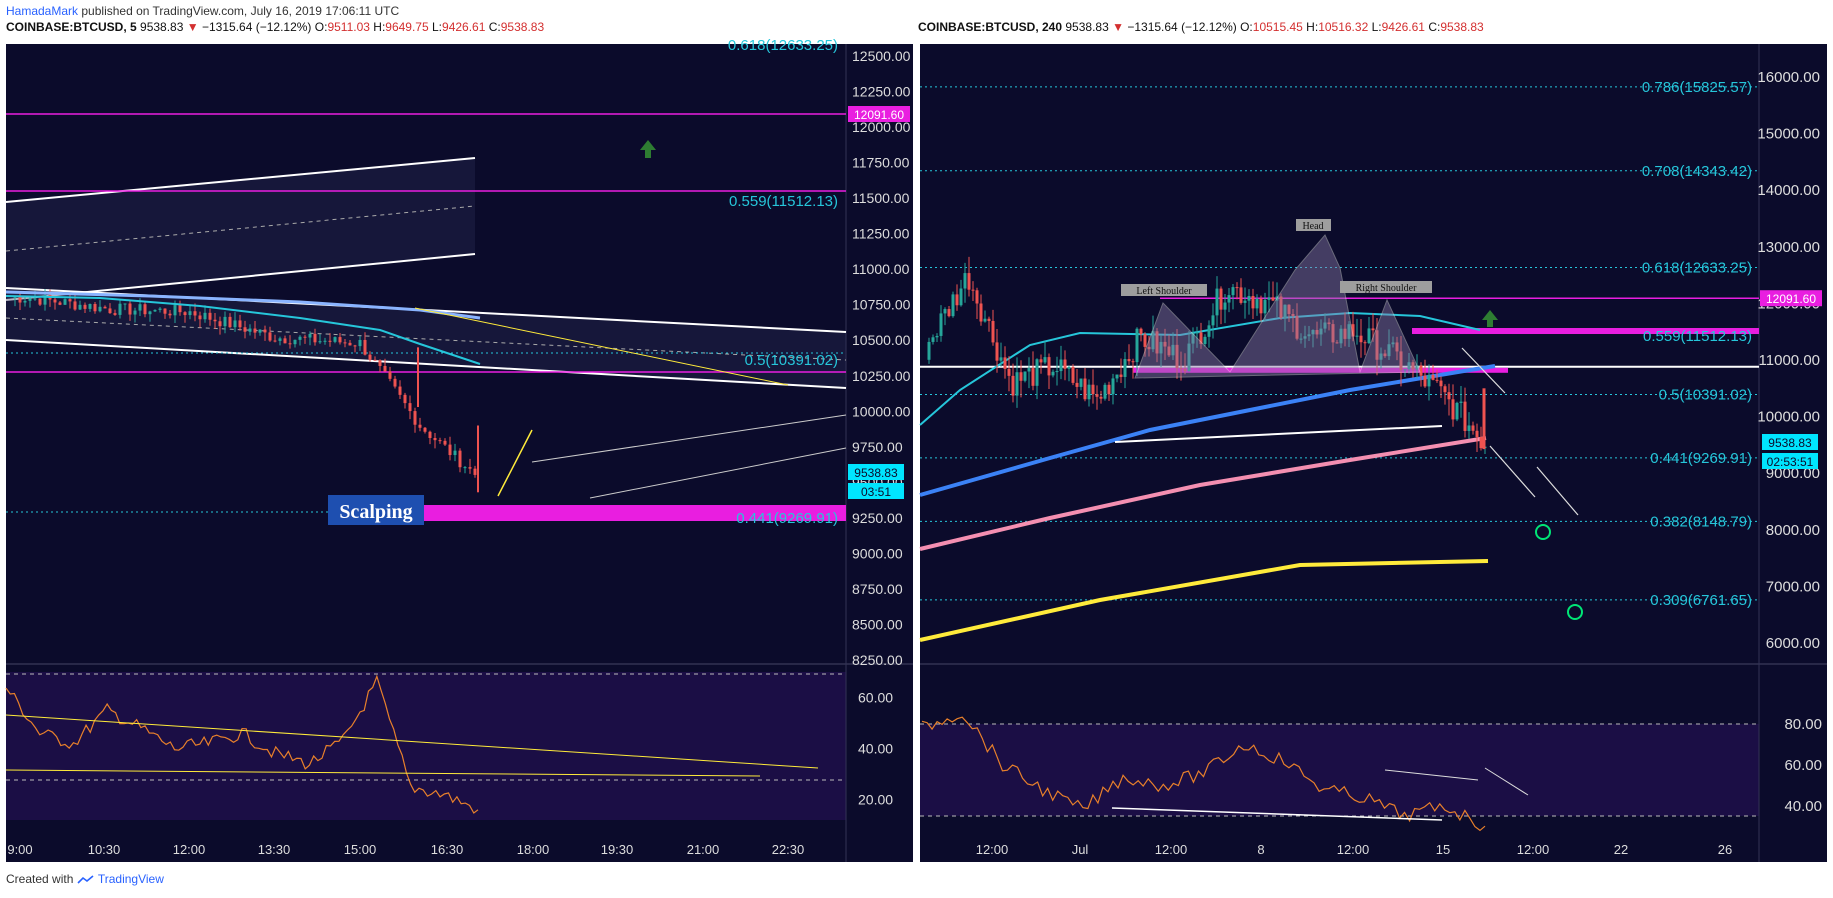  I want to click on head-shoulders-pattern, so click(1277, 306).